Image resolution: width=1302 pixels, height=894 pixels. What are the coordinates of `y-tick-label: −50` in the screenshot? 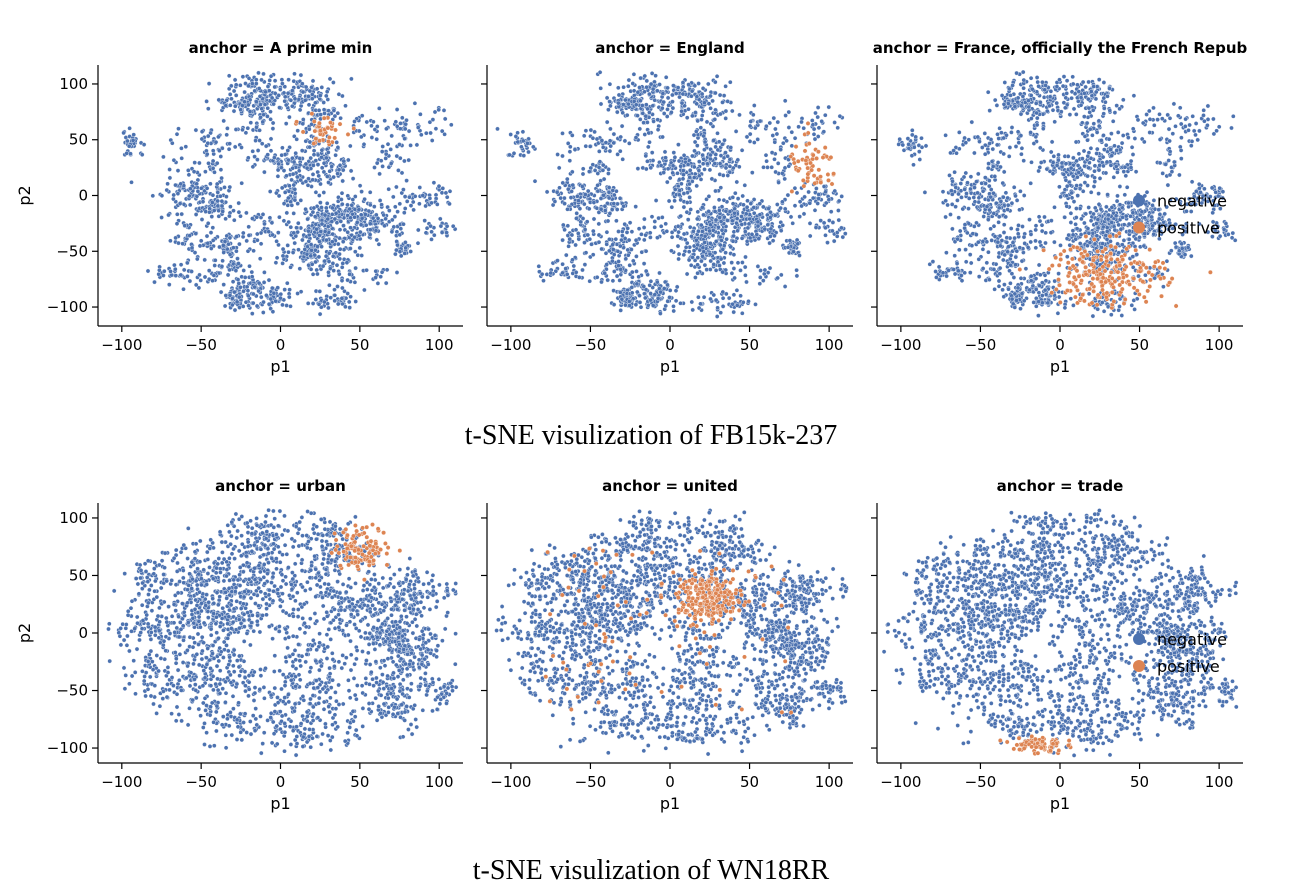 It's located at (72, 251).